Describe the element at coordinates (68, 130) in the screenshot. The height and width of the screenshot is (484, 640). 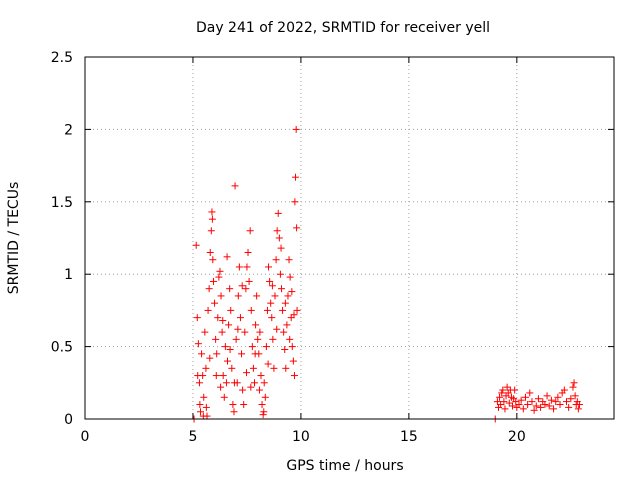
I see `y-tick-label: 2` at that location.